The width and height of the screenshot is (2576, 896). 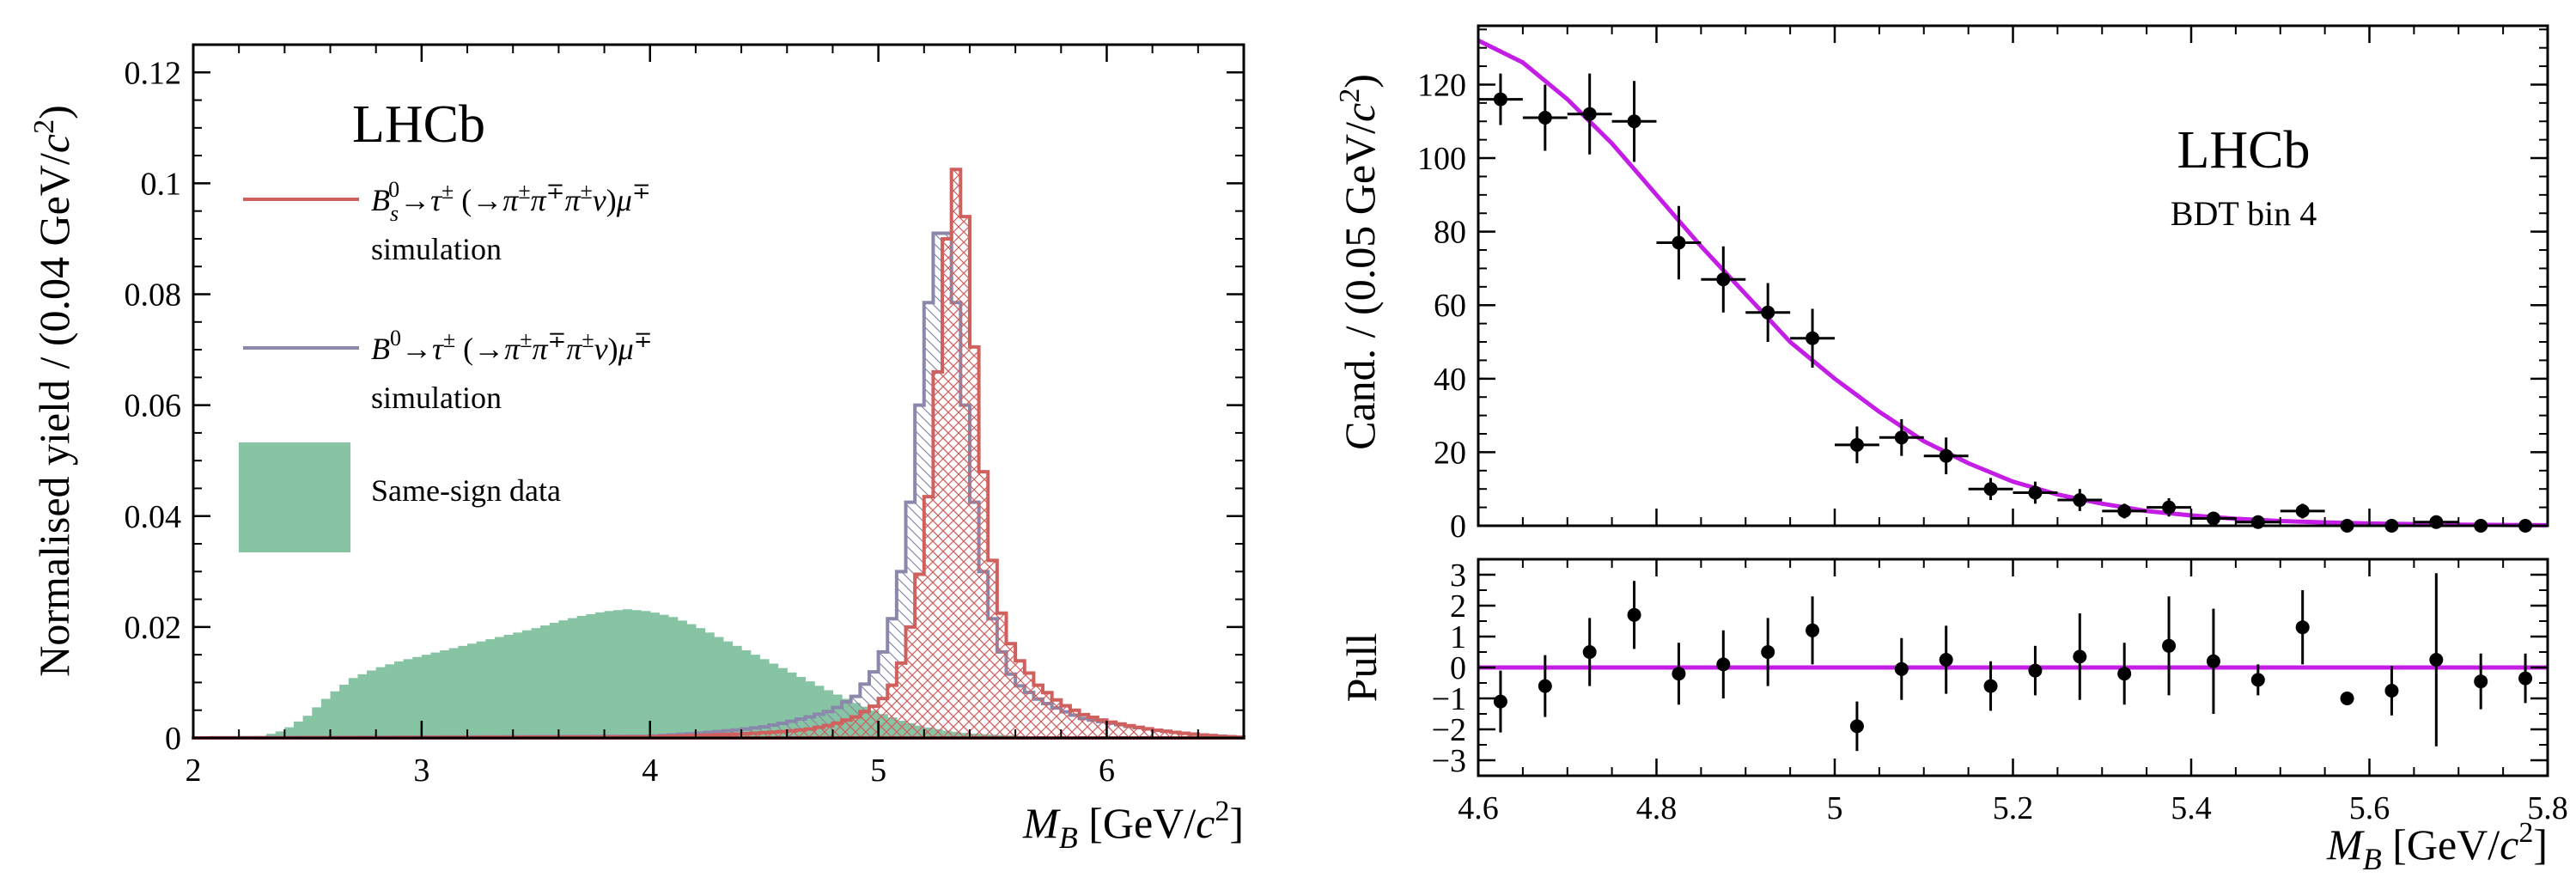 I want to click on pull-y-axis-title: Pull, so click(x=1361, y=668).